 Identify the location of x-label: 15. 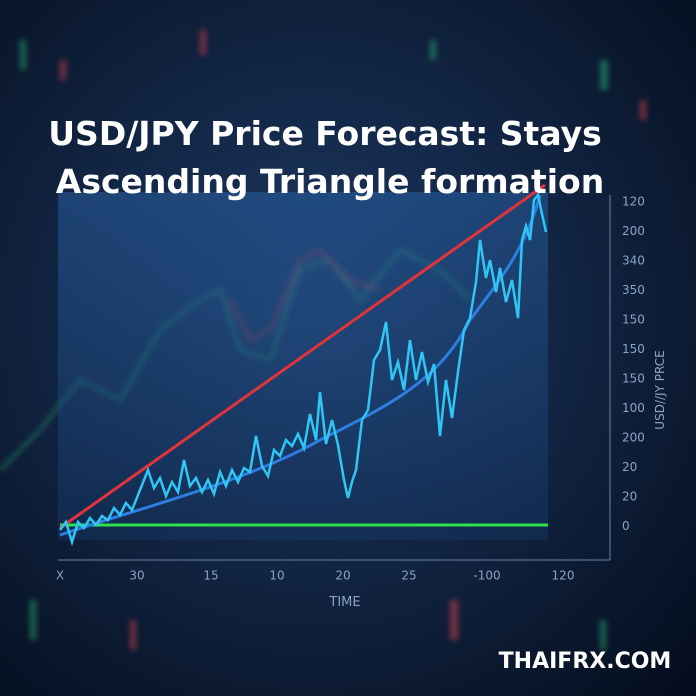
(210, 576).